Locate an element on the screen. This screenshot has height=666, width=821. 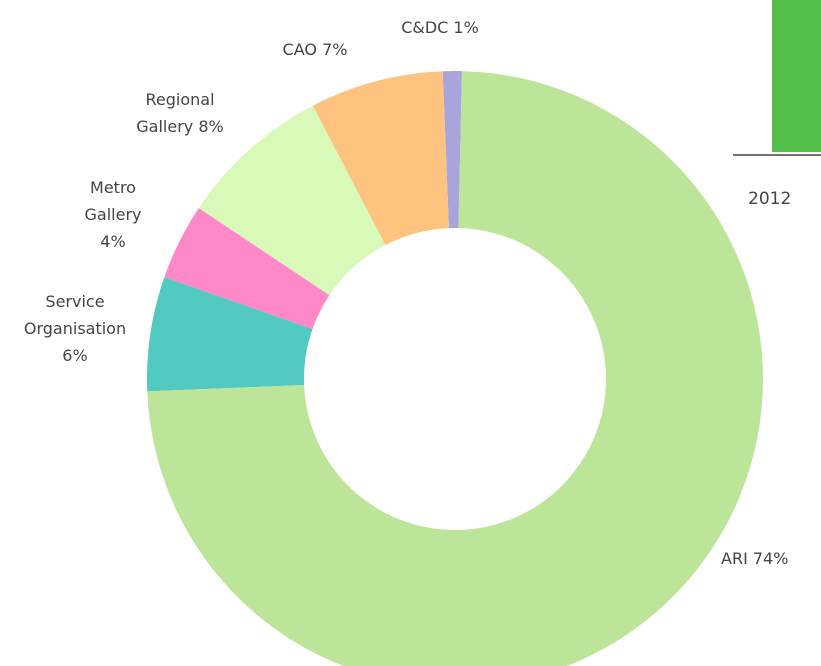
category-name: Metro Gallery is located at coordinates (113, 201).